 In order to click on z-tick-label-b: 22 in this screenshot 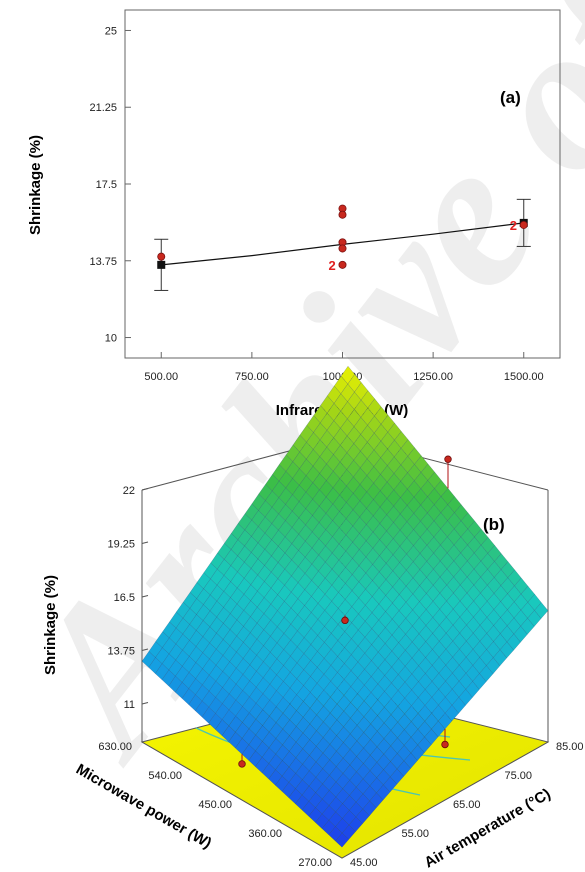, I will do `click(129, 491)`.